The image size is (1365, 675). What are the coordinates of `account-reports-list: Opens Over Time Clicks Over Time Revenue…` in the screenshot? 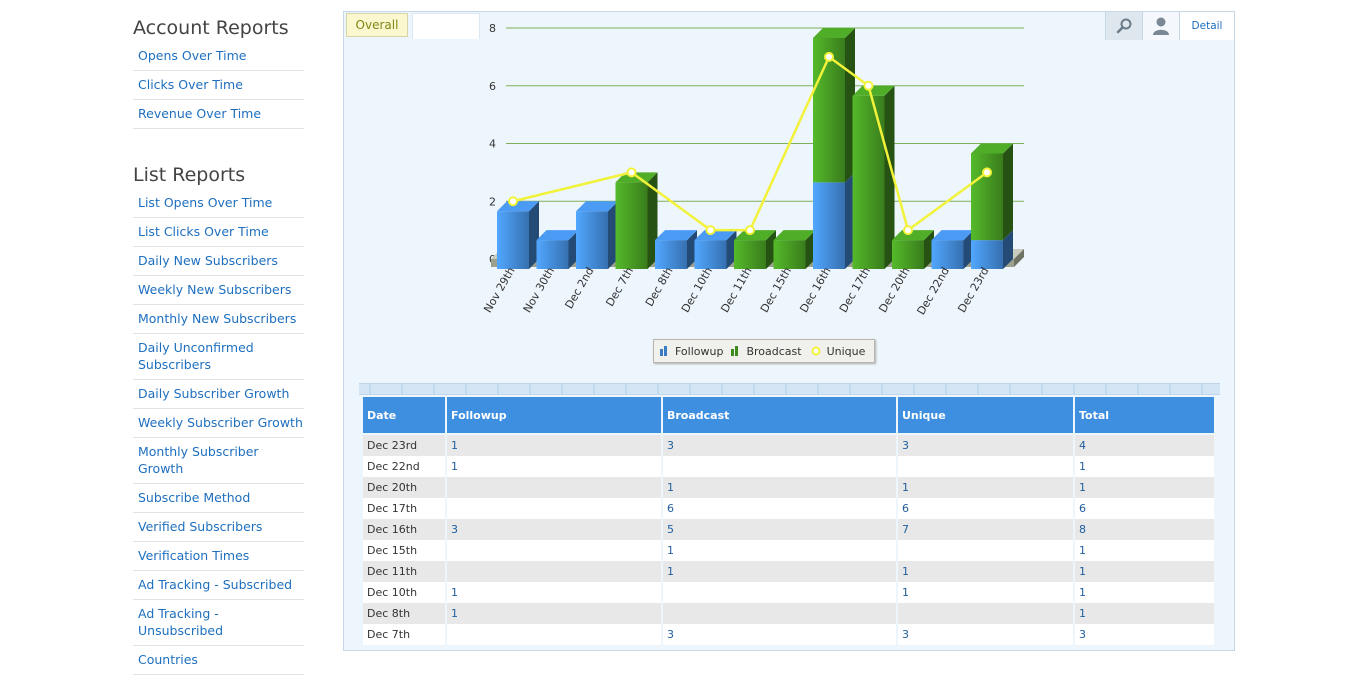 It's located at (218, 85).